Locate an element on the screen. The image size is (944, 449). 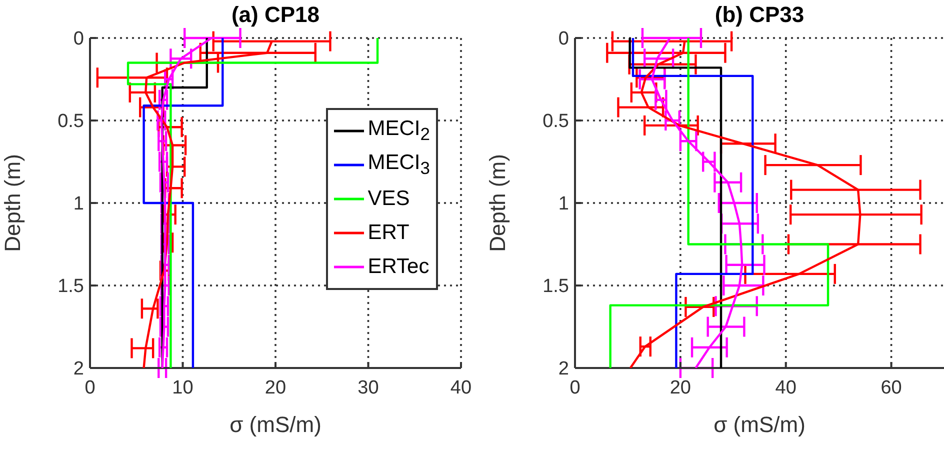
chart-title: (a) CP18 is located at coordinates (275, 15).